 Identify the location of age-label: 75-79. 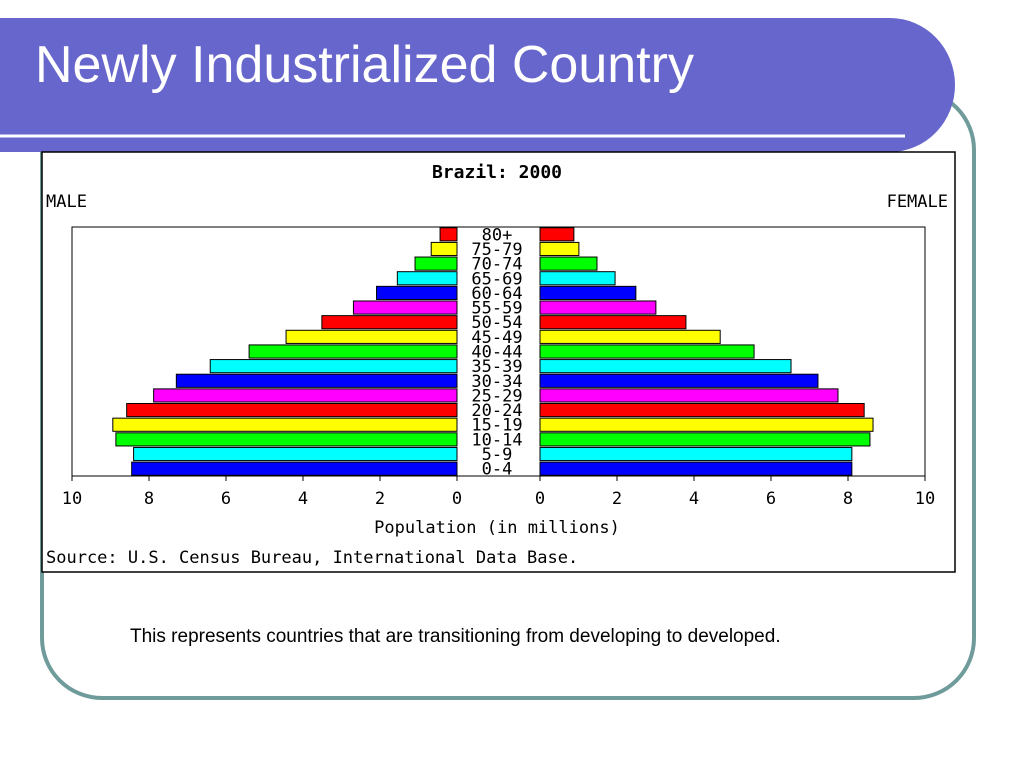
(496, 250).